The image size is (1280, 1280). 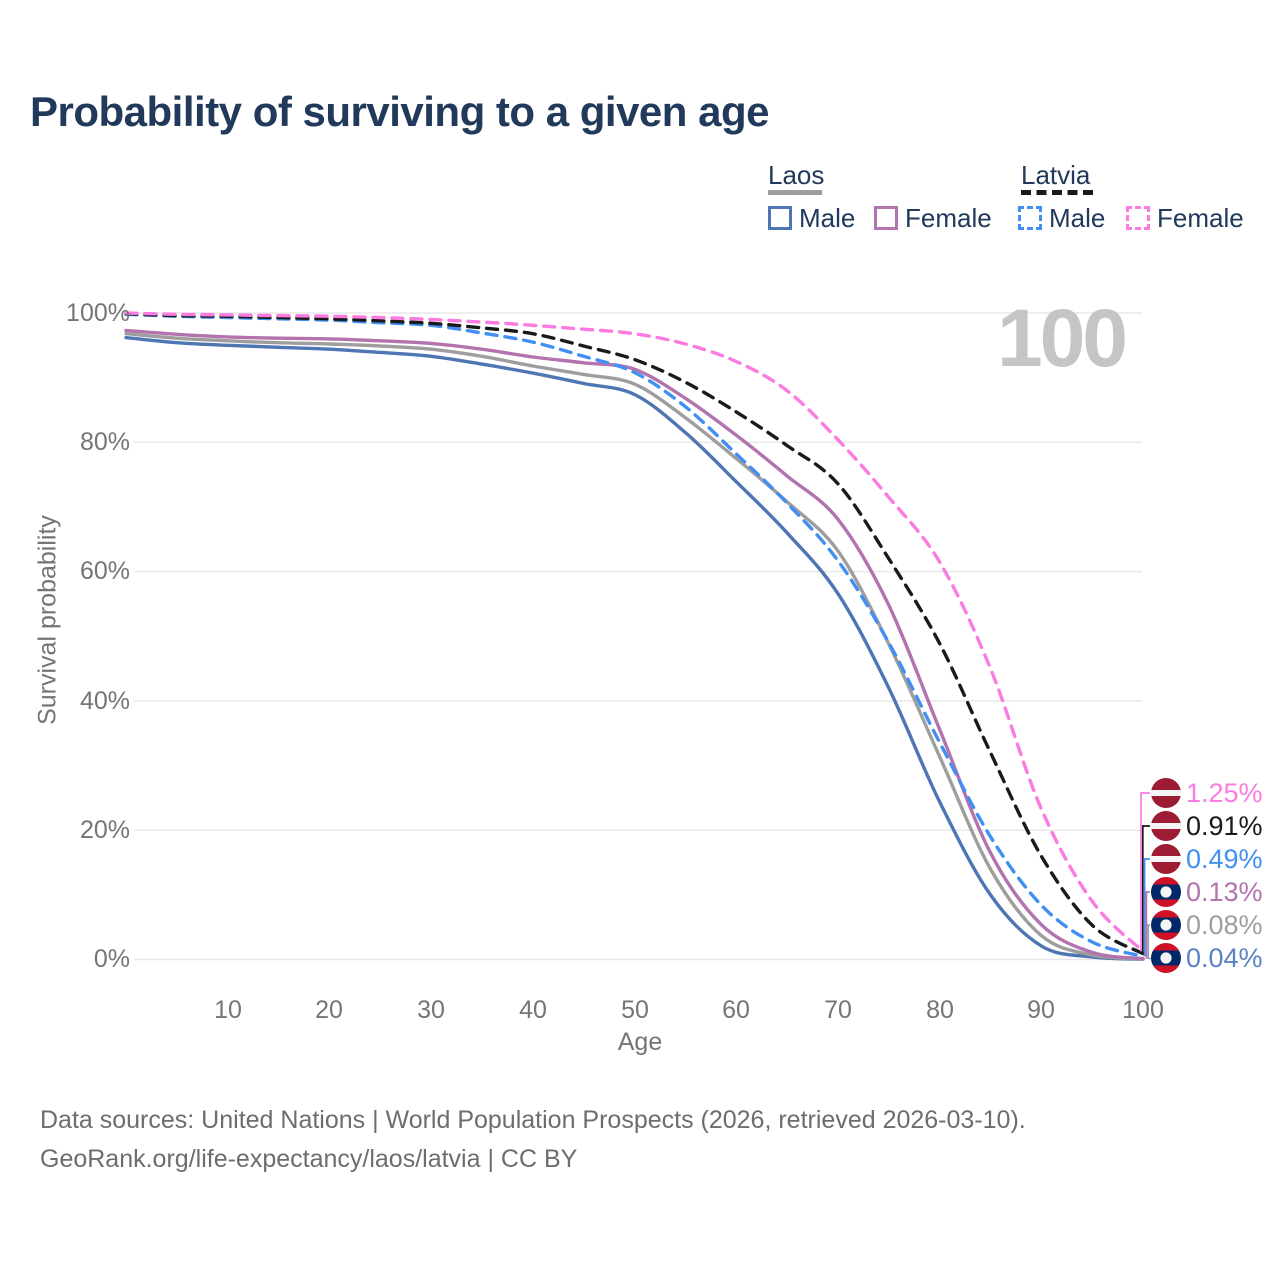 I want to click on end-label-value: 1.25%, so click(x=1224, y=792).